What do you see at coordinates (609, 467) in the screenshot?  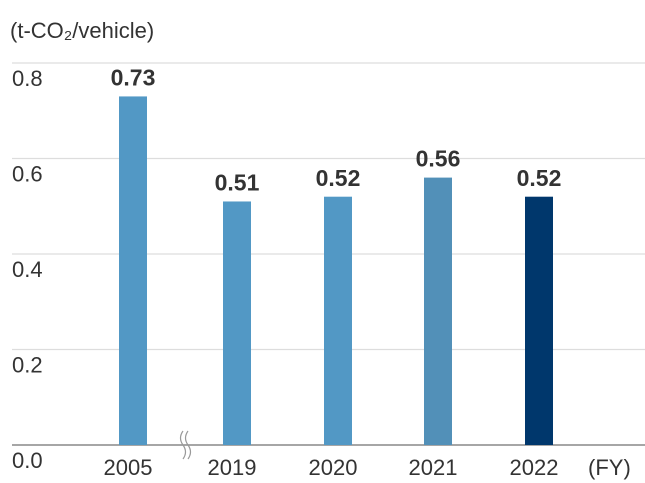 I see `x-axis-label: (FY)` at bounding box center [609, 467].